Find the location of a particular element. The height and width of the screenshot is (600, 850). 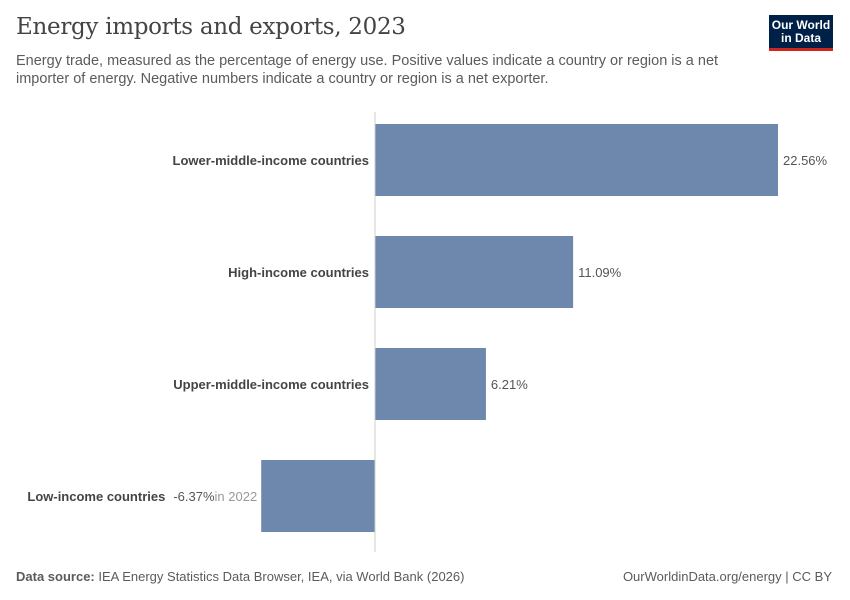

credit-link: OurWorldinData.org/energy | CC BY is located at coordinates (727, 576).